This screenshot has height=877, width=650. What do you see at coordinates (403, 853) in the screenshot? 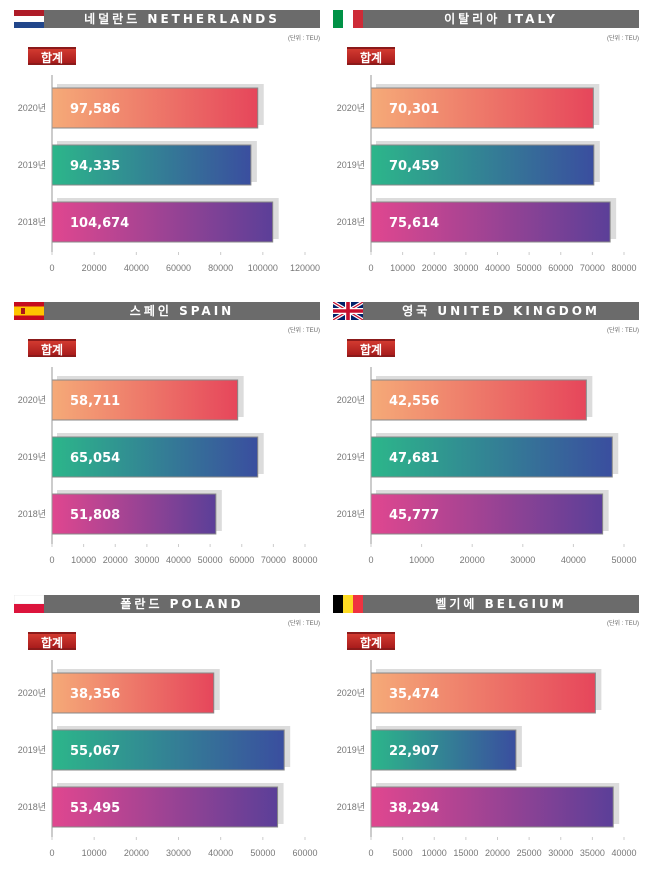
I see `x-tick-label: 5000` at bounding box center [403, 853].